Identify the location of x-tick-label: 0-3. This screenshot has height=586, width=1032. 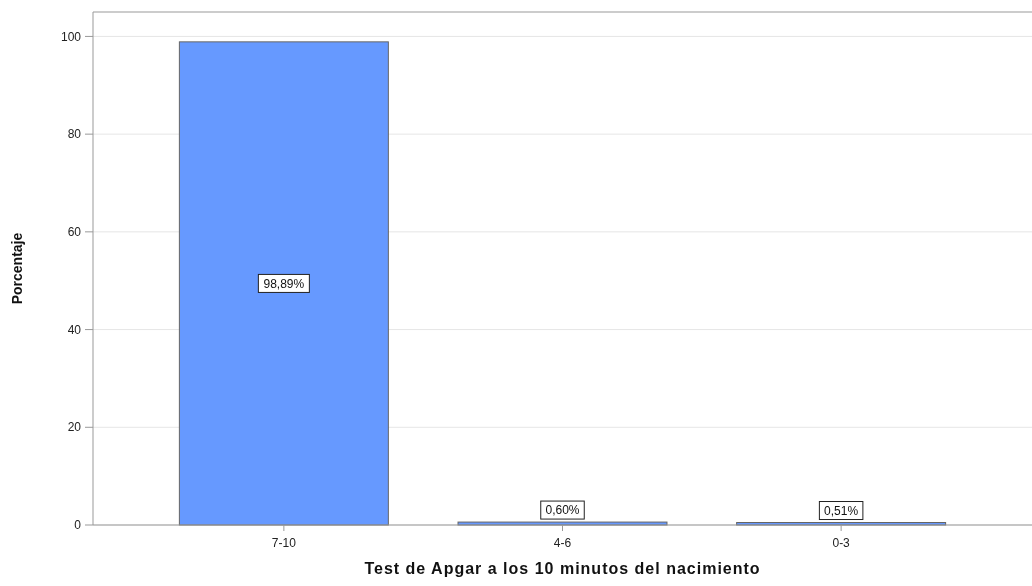
(841, 543).